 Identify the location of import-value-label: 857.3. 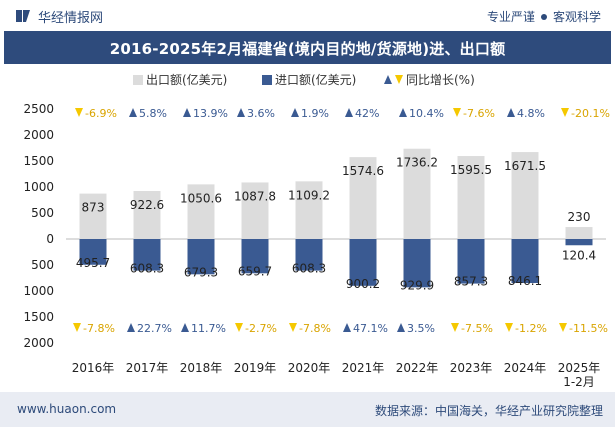
(471, 282).